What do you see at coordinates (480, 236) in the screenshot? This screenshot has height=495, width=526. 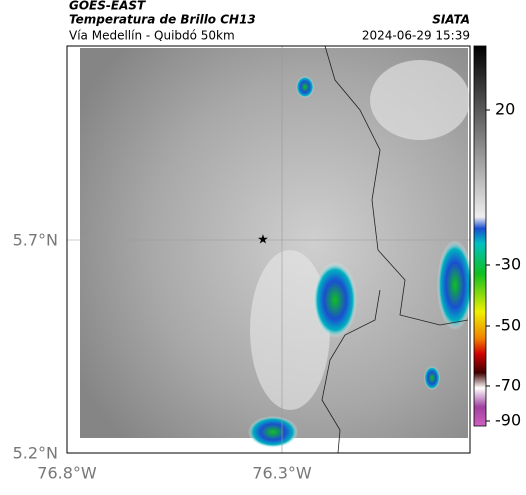 I see `colorbar-scale` at bounding box center [480, 236].